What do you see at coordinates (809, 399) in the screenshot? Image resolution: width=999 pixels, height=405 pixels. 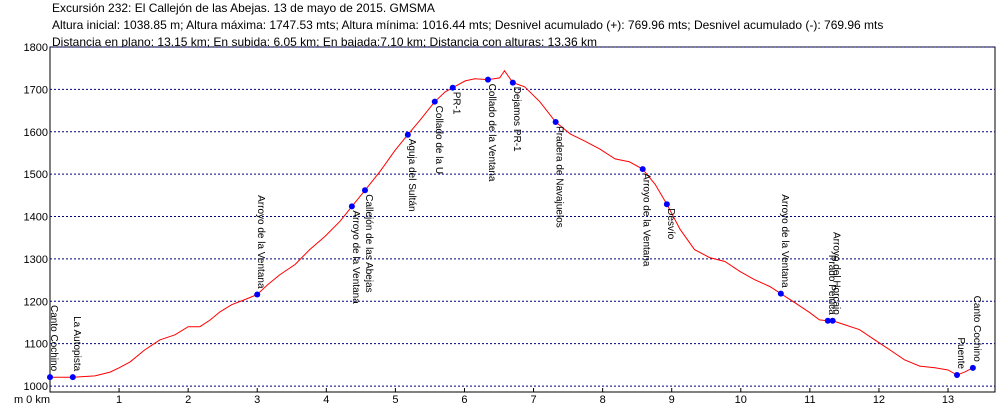 I see `x-tick-label: 11` at bounding box center [809, 399].